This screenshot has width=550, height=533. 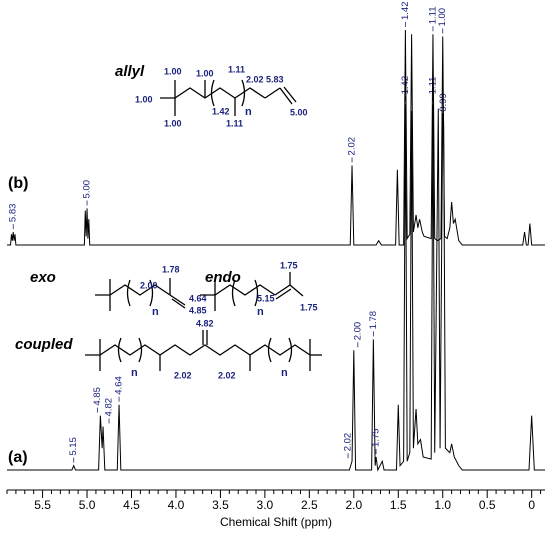 What do you see at coordinates (73, 446) in the screenshot?
I see `peak-label: 5.15` at bounding box center [73, 446].